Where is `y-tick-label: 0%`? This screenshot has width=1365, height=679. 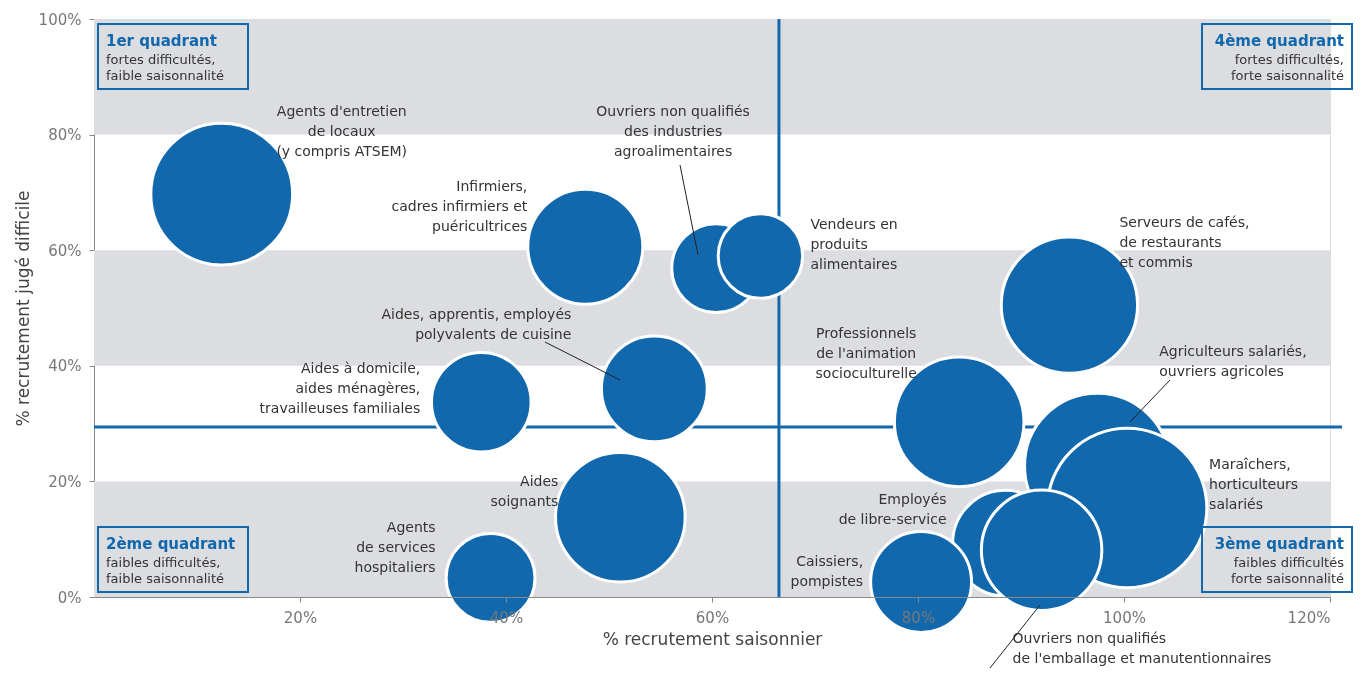
y-tick-label: 0% is located at coordinates (69, 597).